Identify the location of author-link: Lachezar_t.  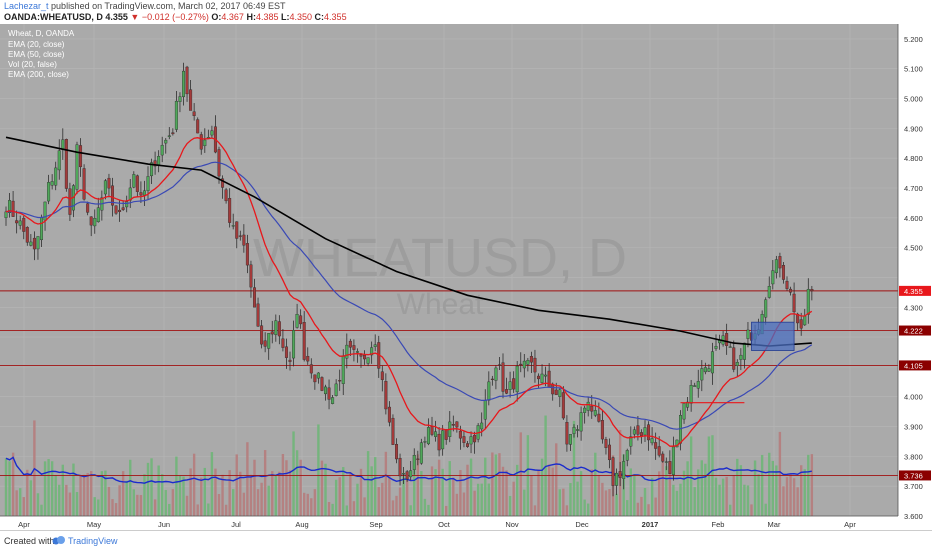
(26, 6).